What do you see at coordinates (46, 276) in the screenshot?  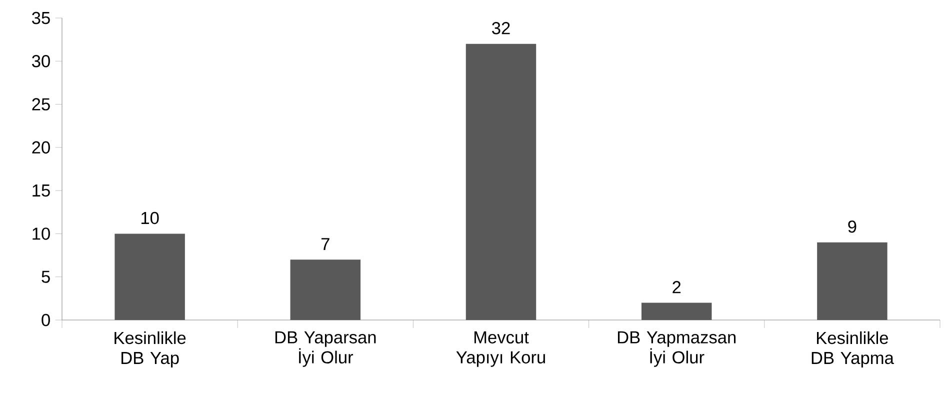 I see `y-tick-label: 5` at bounding box center [46, 276].